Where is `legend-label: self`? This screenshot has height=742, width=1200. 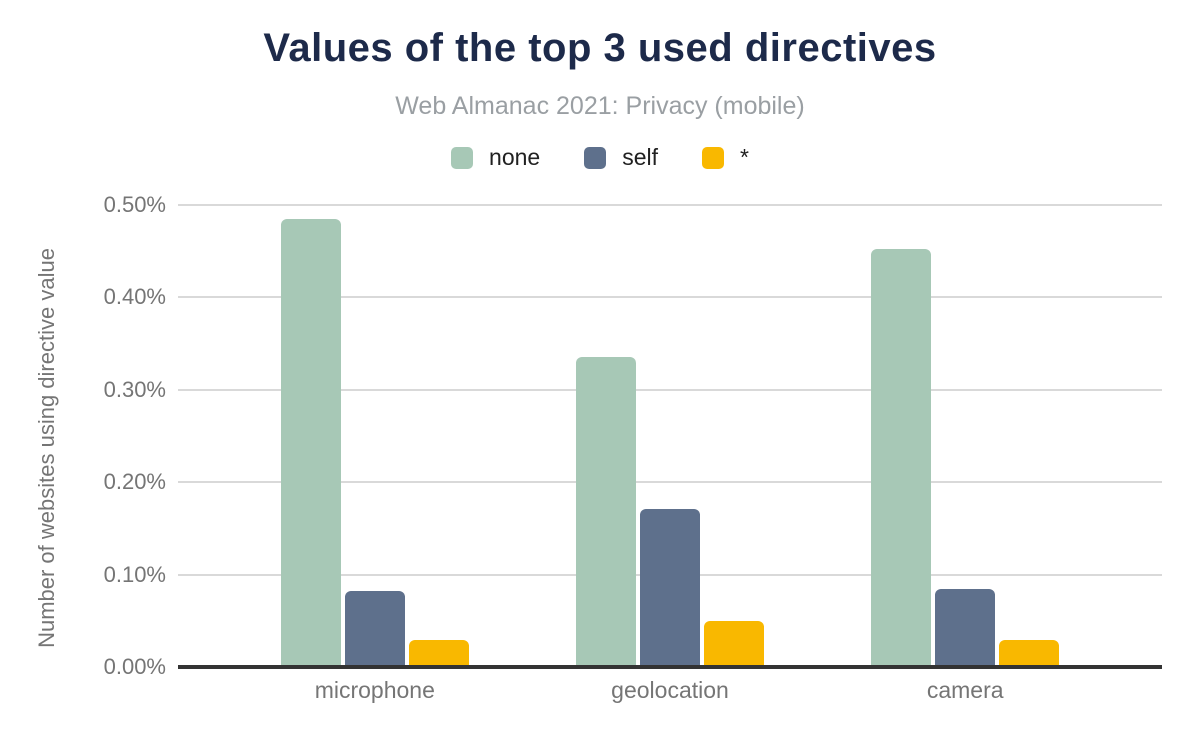 legend-label: self is located at coordinates (640, 157).